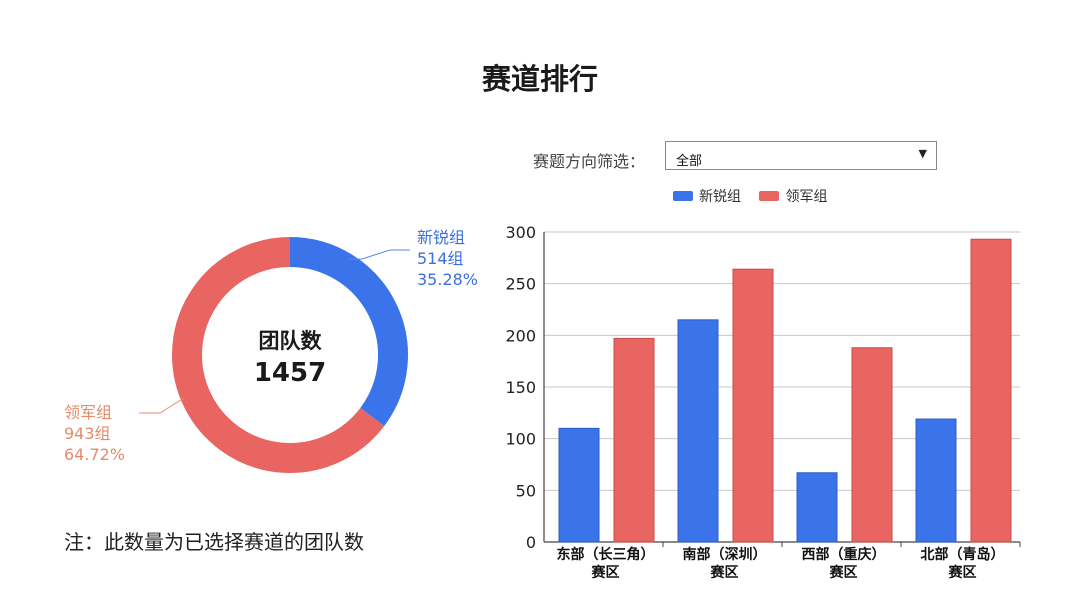 This screenshot has width=1080, height=607. I want to click on y-tick-label: 200, so click(520, 335).